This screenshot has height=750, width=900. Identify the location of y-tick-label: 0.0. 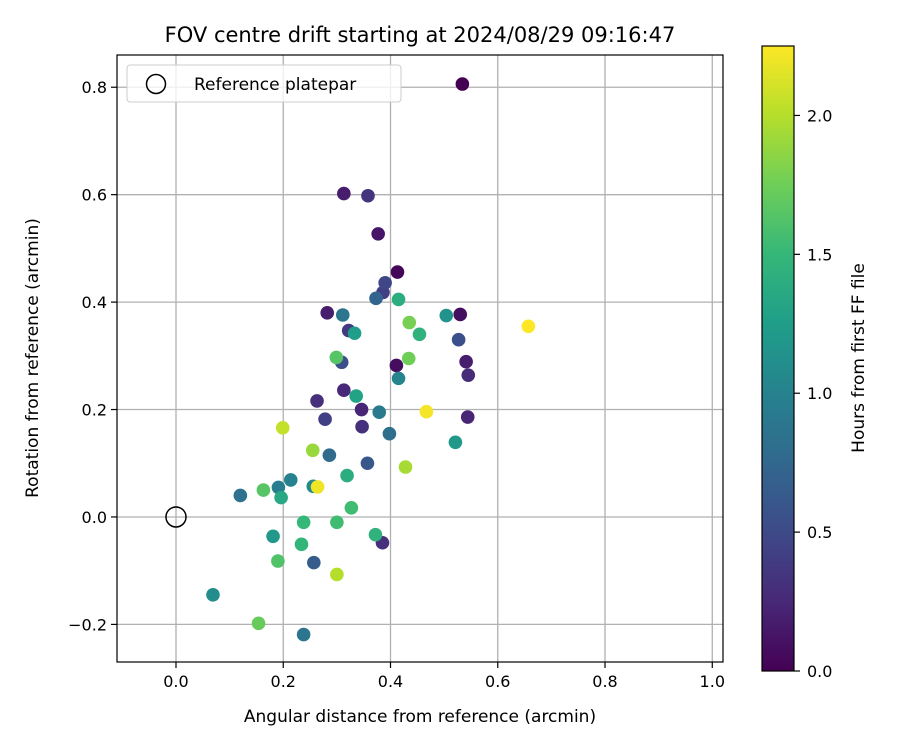
(94, 517).